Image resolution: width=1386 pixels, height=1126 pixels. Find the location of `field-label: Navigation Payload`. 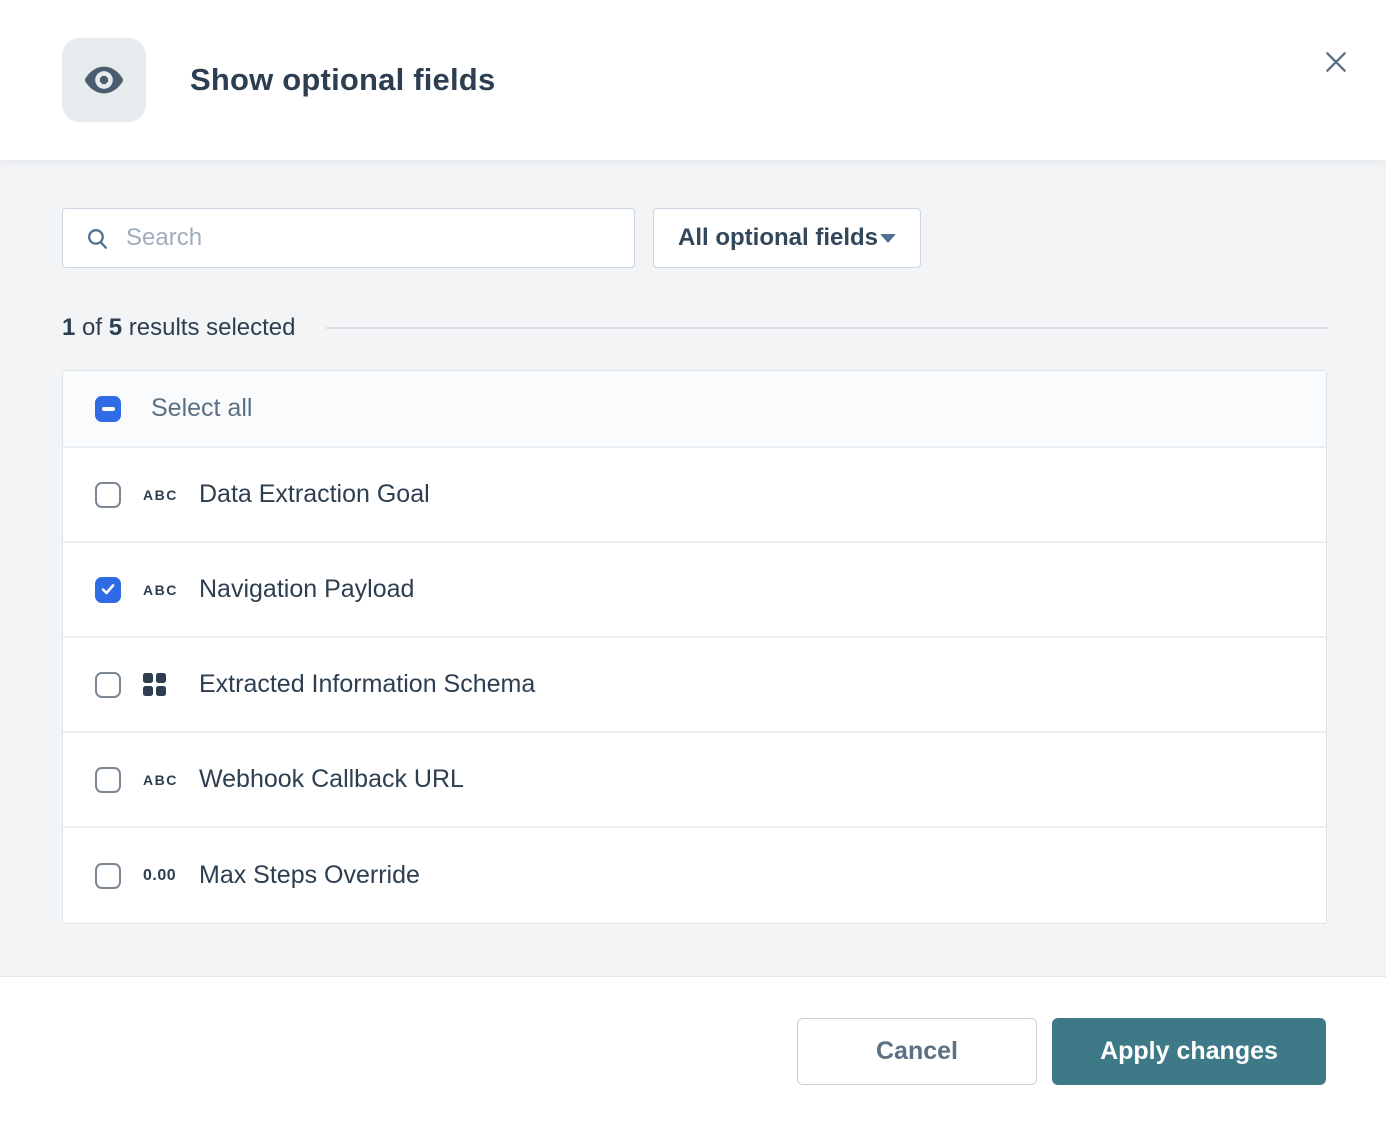

field-label: Navigation Payload is located at coordinates (307, 589).